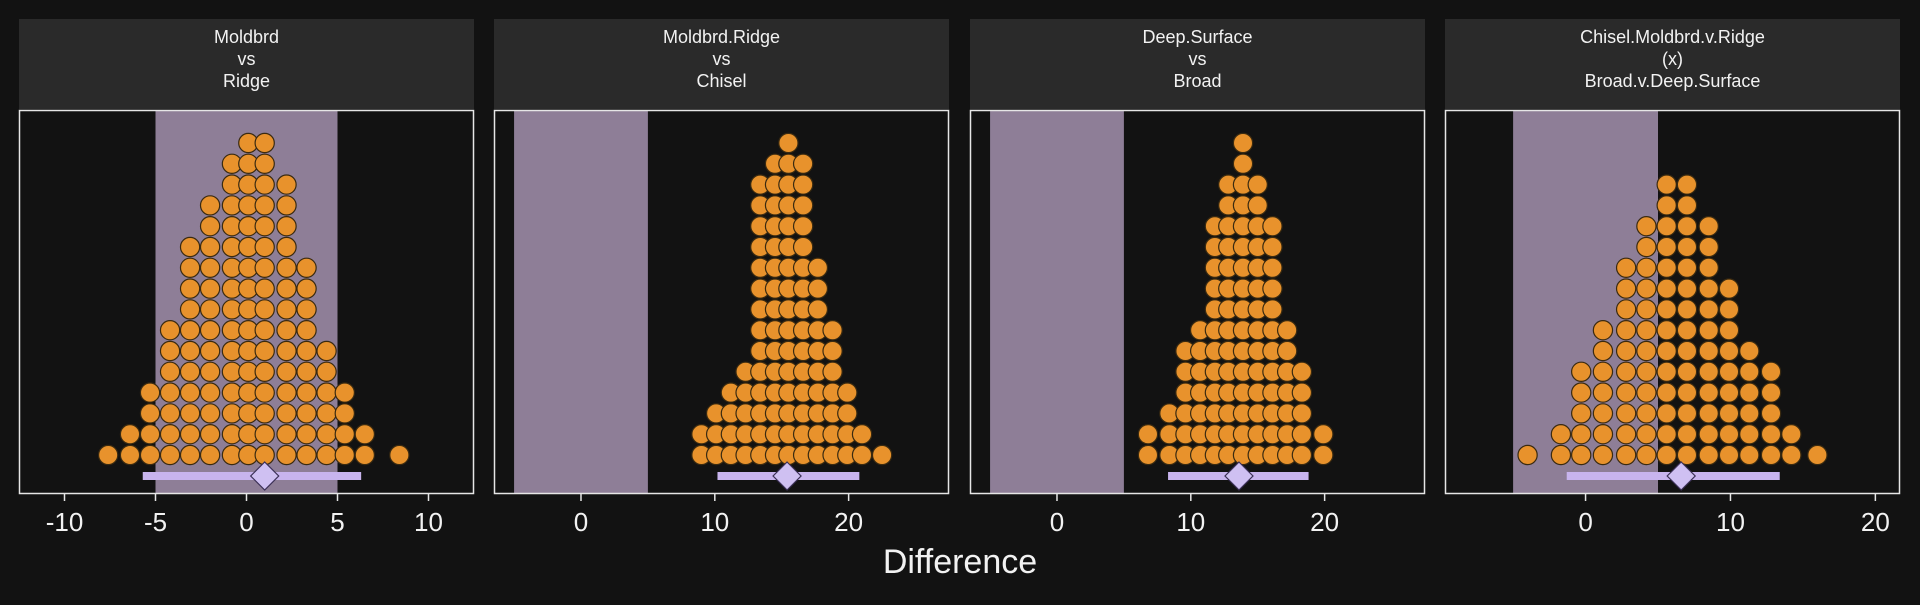 This screenshot has height=605, width=1920. I want to click on x-axis-tick-label: 20, so click(848, 522).